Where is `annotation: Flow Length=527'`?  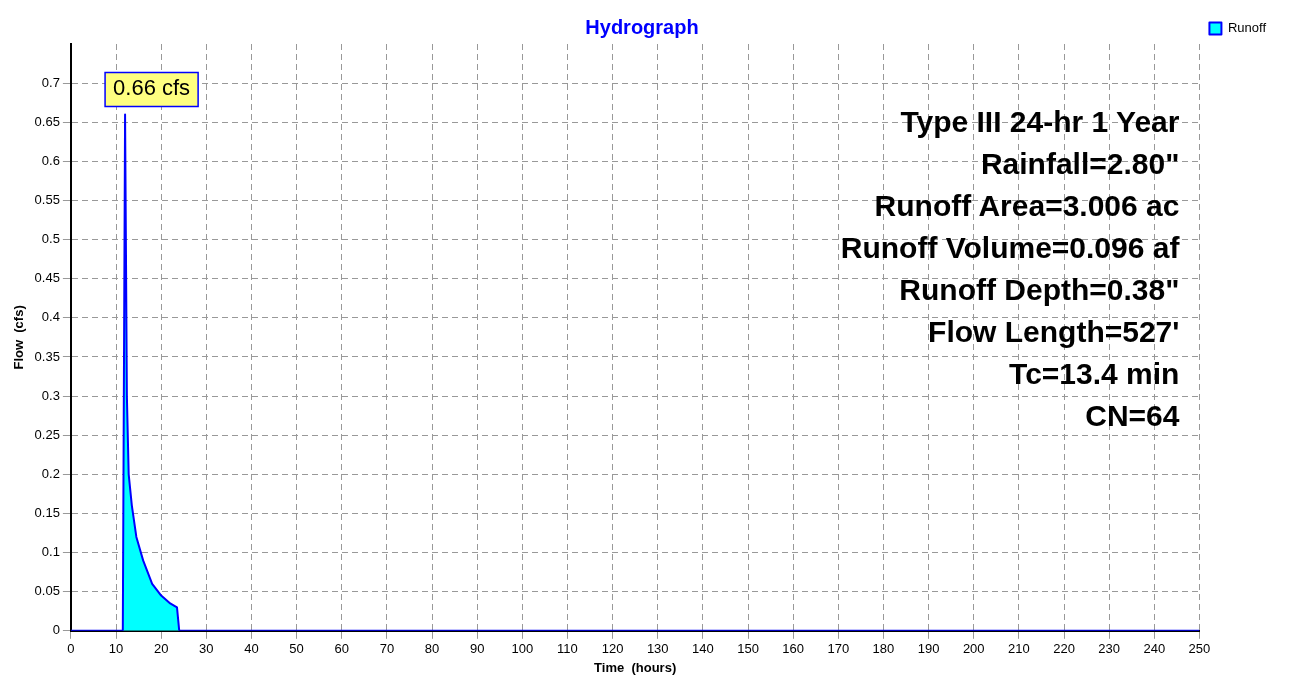
annotation: Flow Length=527' is located at coordinates (1054, 332).